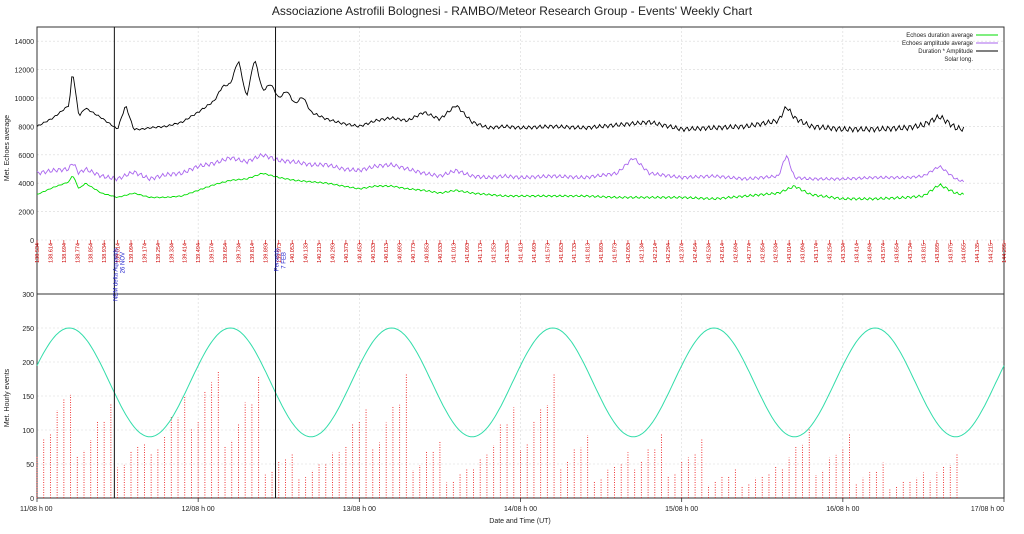 The height and width of the screenshot is (534, 1024). What do you see at coordinates (790, 253) in the screenshot?
I see `solar-long-label: 143.014` at bounding box center [790, 253].